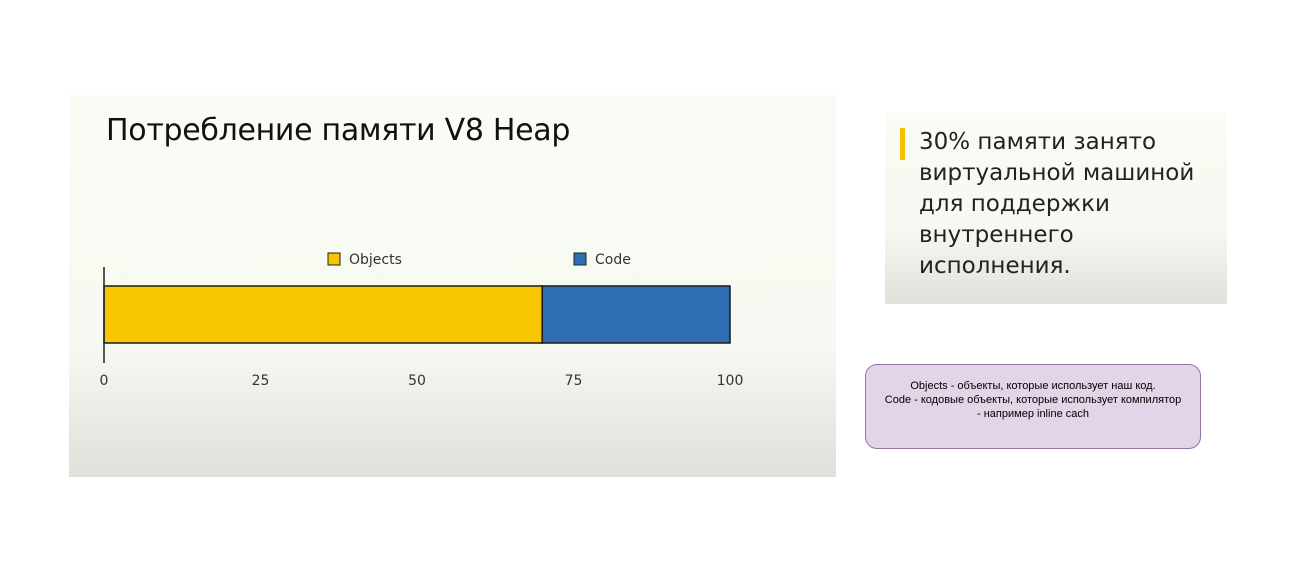  I want to click on x-tick-label: 25, so click(261, 381).